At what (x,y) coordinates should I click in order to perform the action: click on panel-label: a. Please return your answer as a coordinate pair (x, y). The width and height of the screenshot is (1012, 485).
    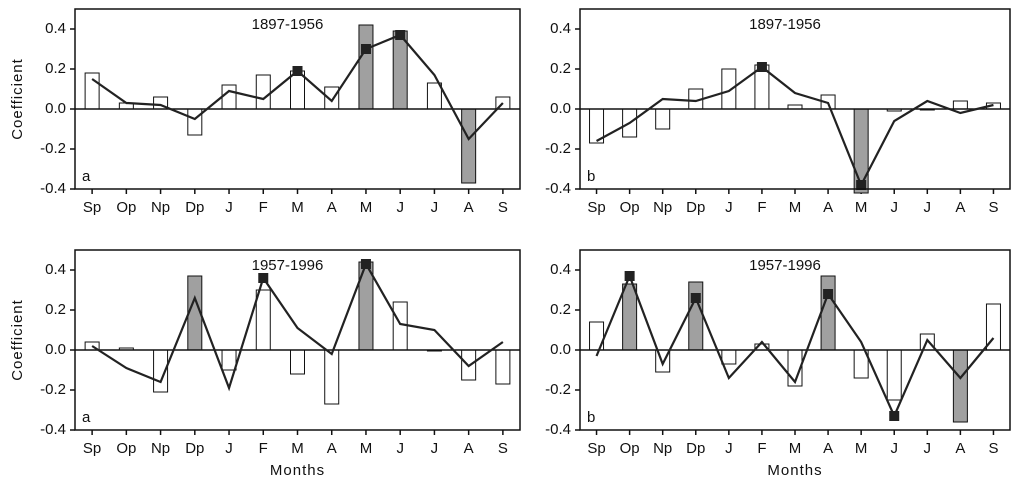
    Looking at the image, I should click on (86, 417).